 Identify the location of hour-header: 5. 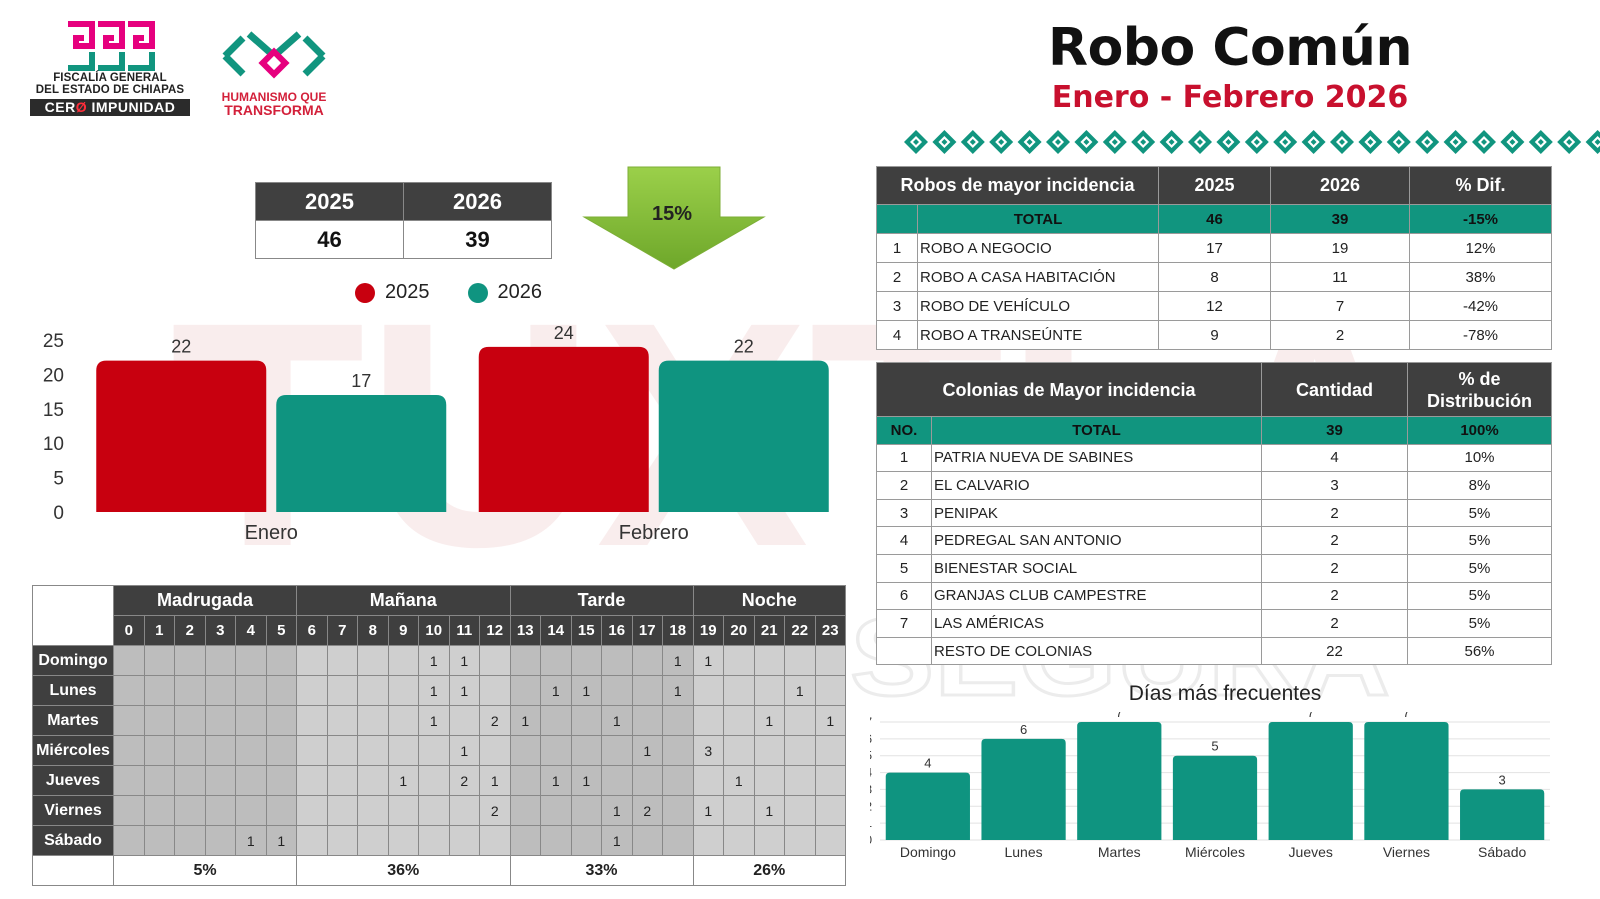
(281, 630).